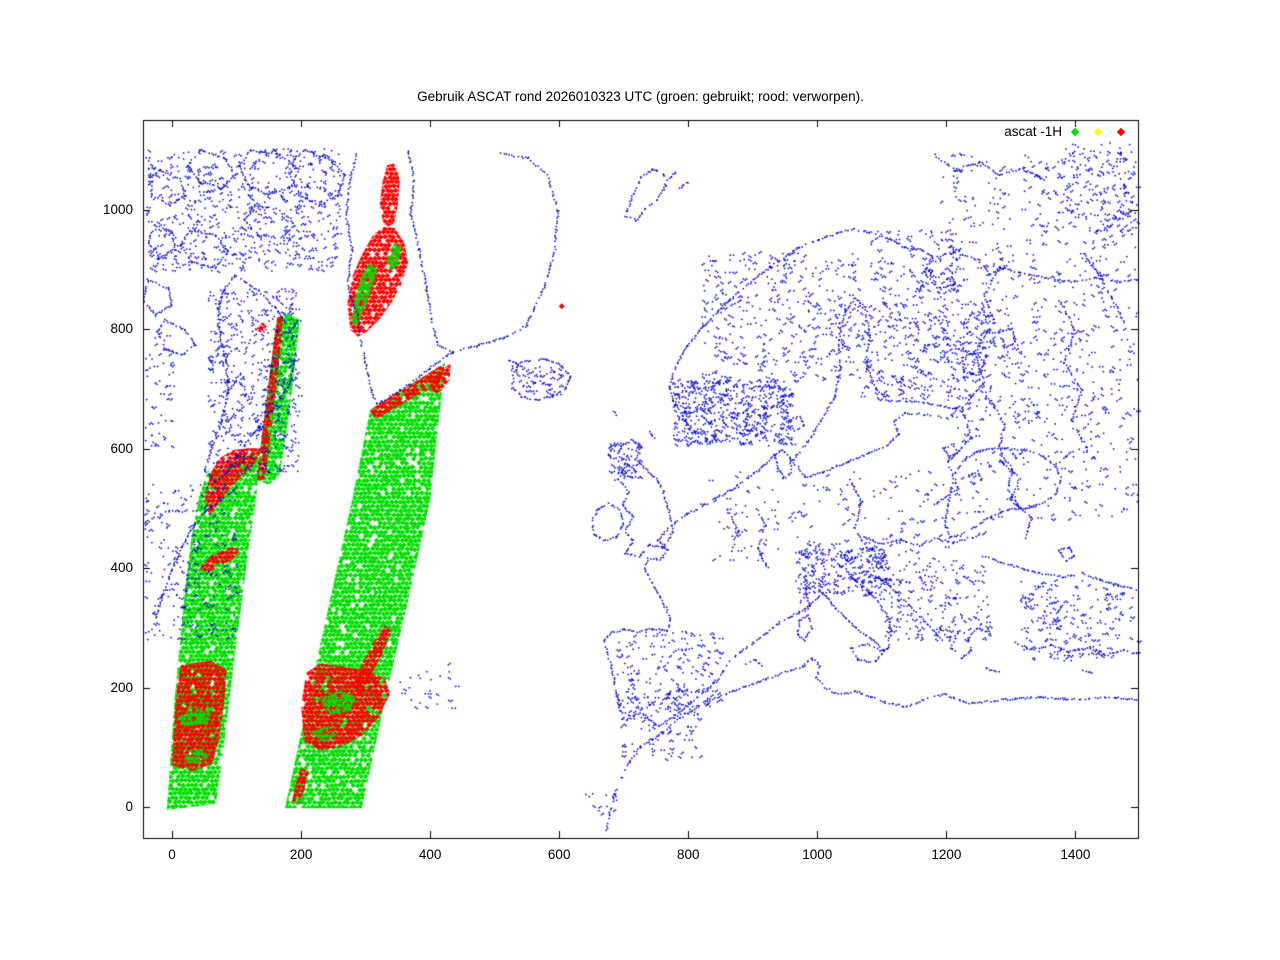 The width and height of the screenshot is (1280, 960). What do you see at coordinates (121, 568) in the screenshot?
I see `y-tick-label: 400` at bounding box center [121, 568].